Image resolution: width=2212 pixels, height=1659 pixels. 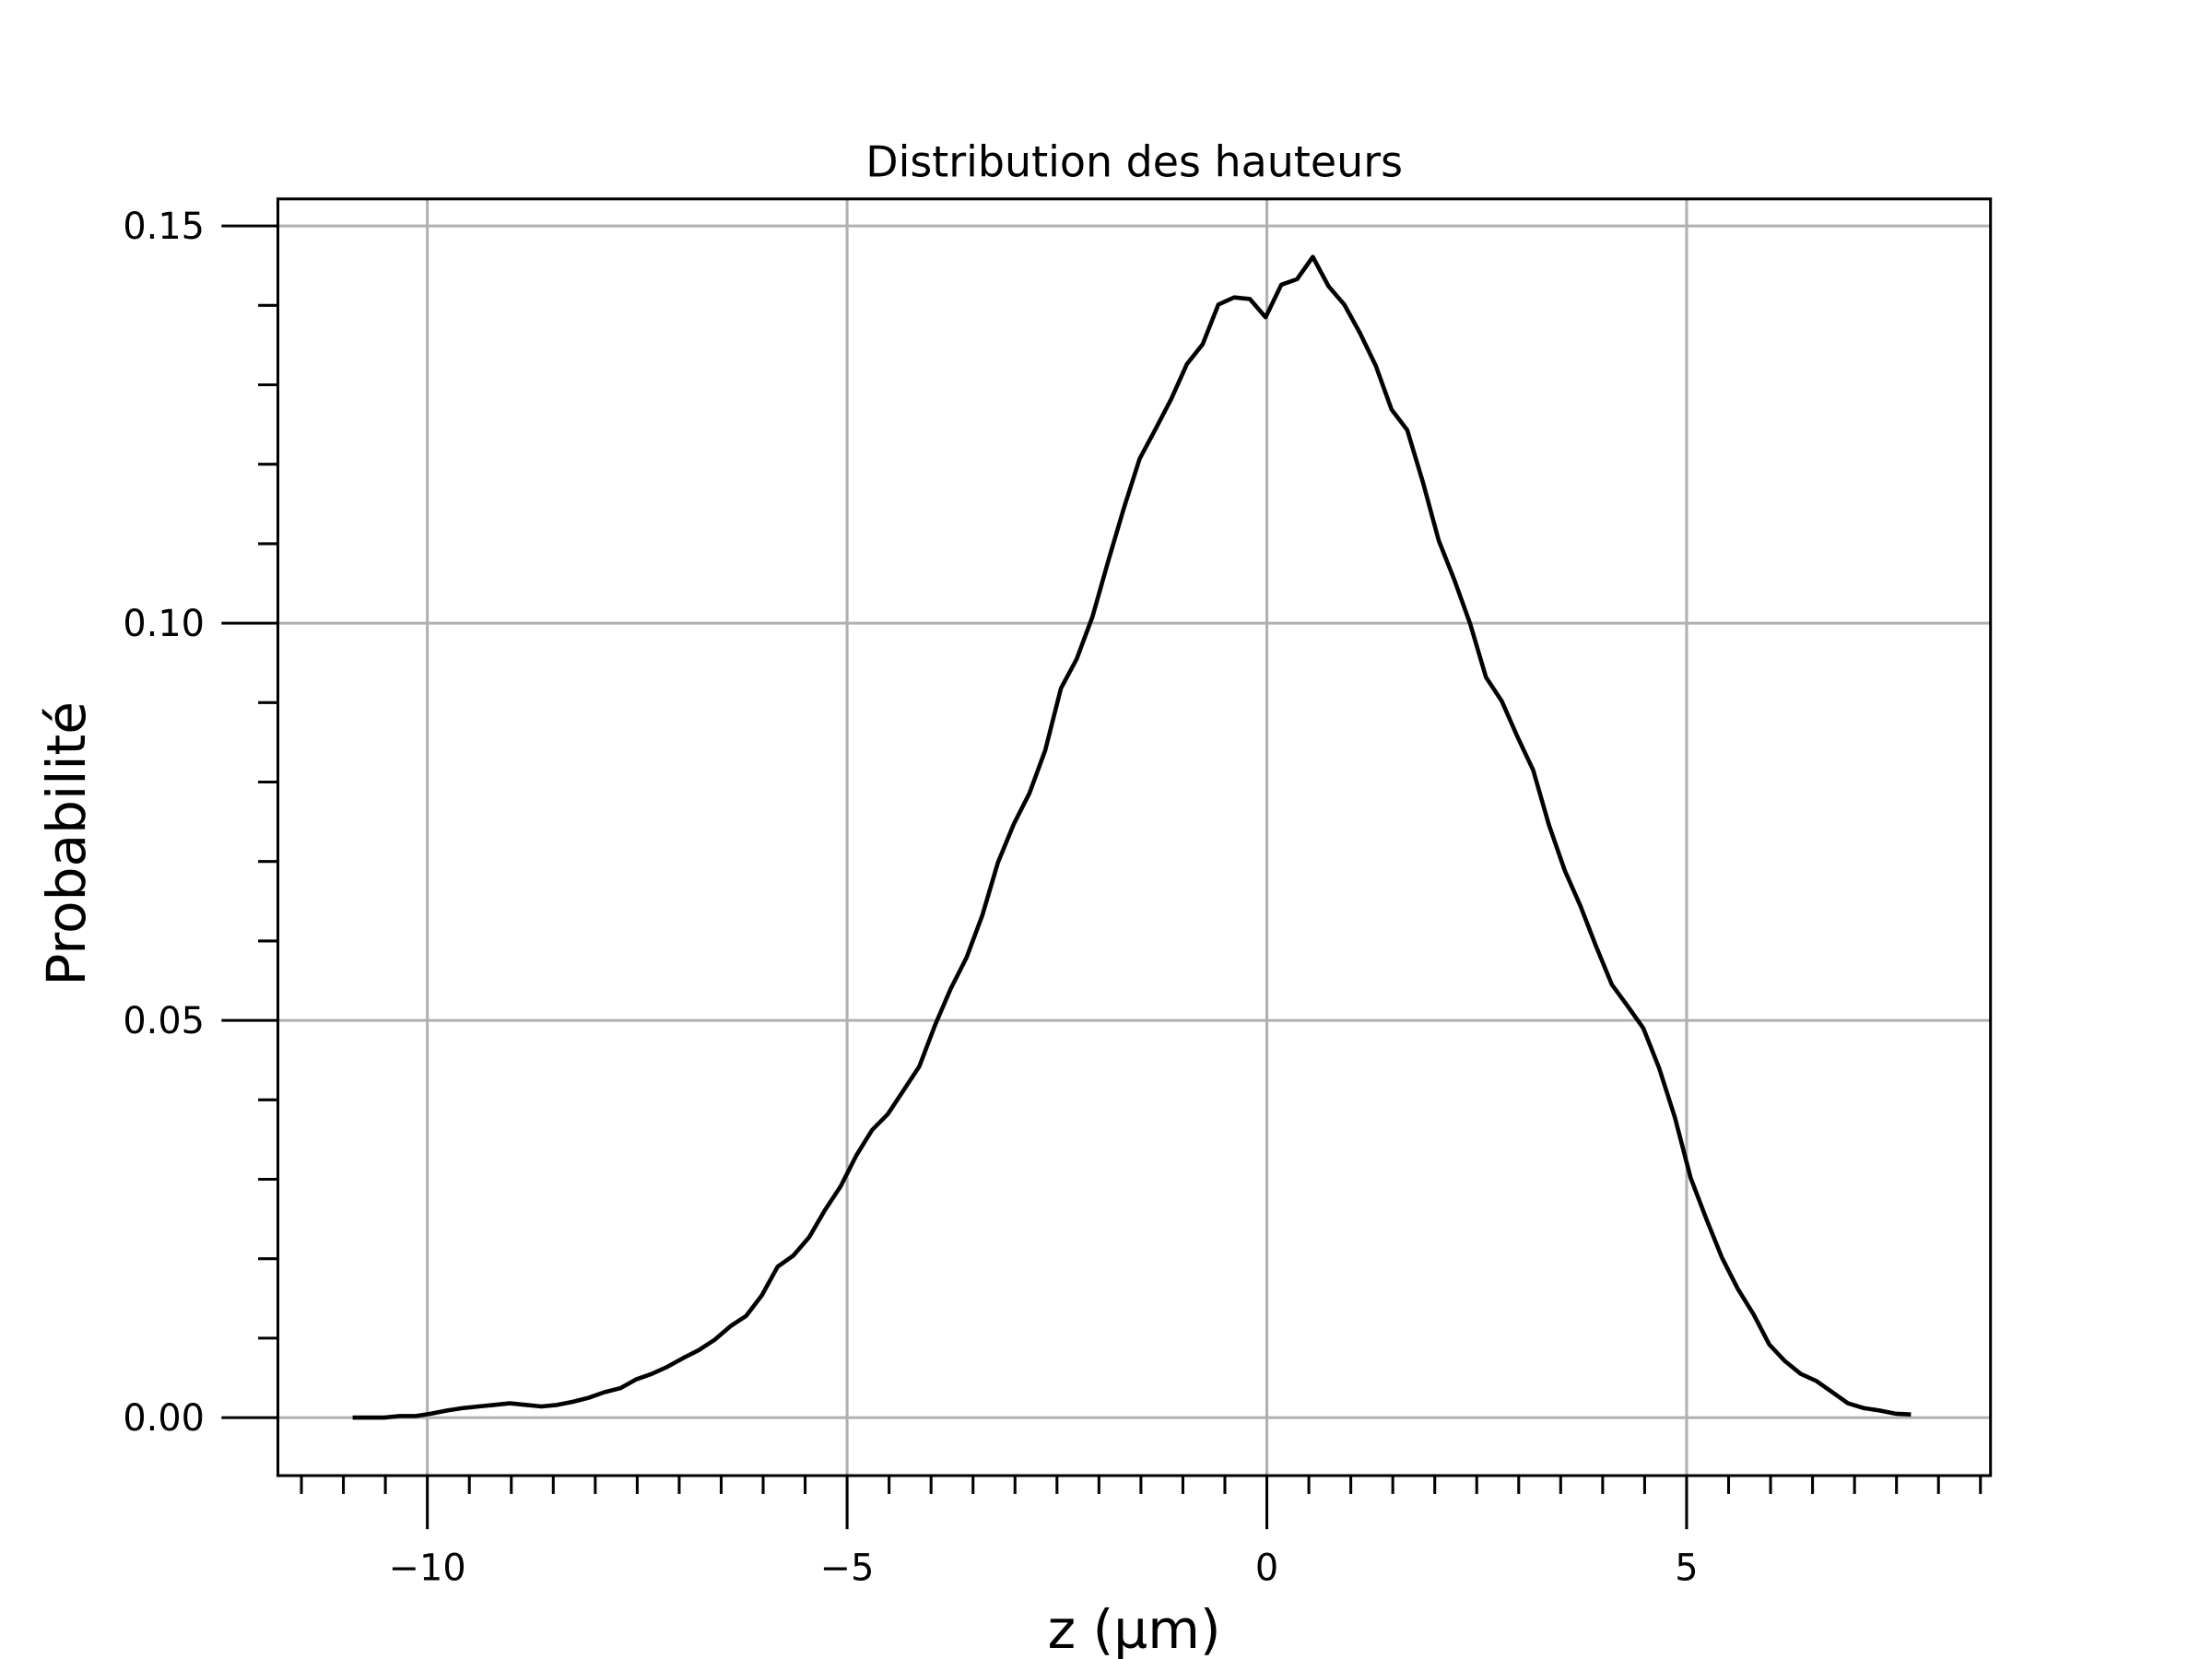 I want to click on chart-title: Distribution des hauteurs, so click(x=1134, y=161).